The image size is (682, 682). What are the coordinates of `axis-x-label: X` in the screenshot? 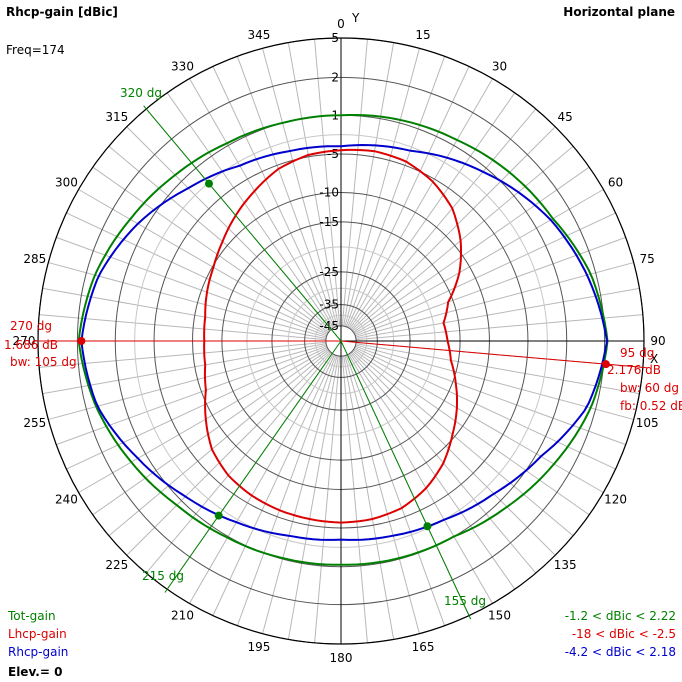 It's located at (654, 359).